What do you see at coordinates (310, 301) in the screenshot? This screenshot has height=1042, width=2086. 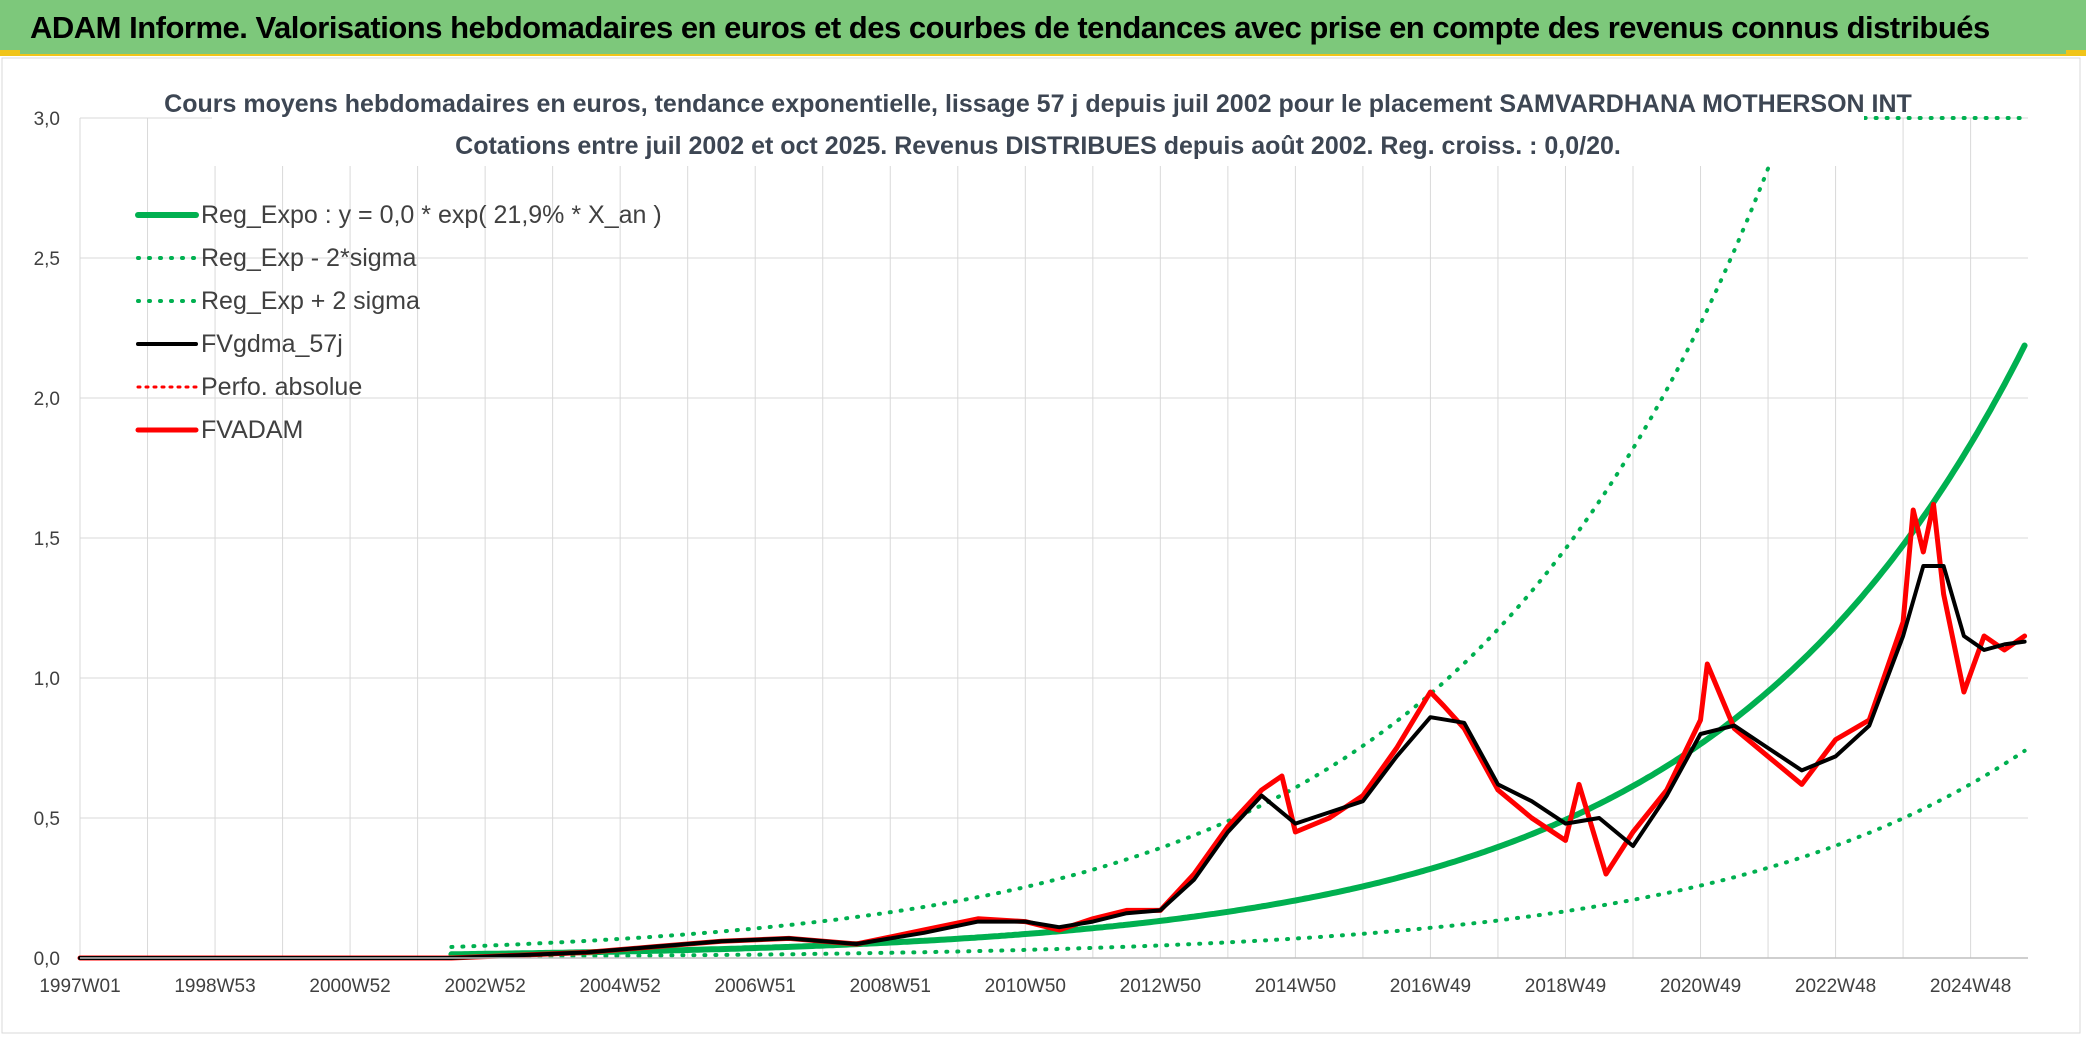 I see `legend-label: Reg_Exp + 2 sigma` at bounding box center [310, 301].